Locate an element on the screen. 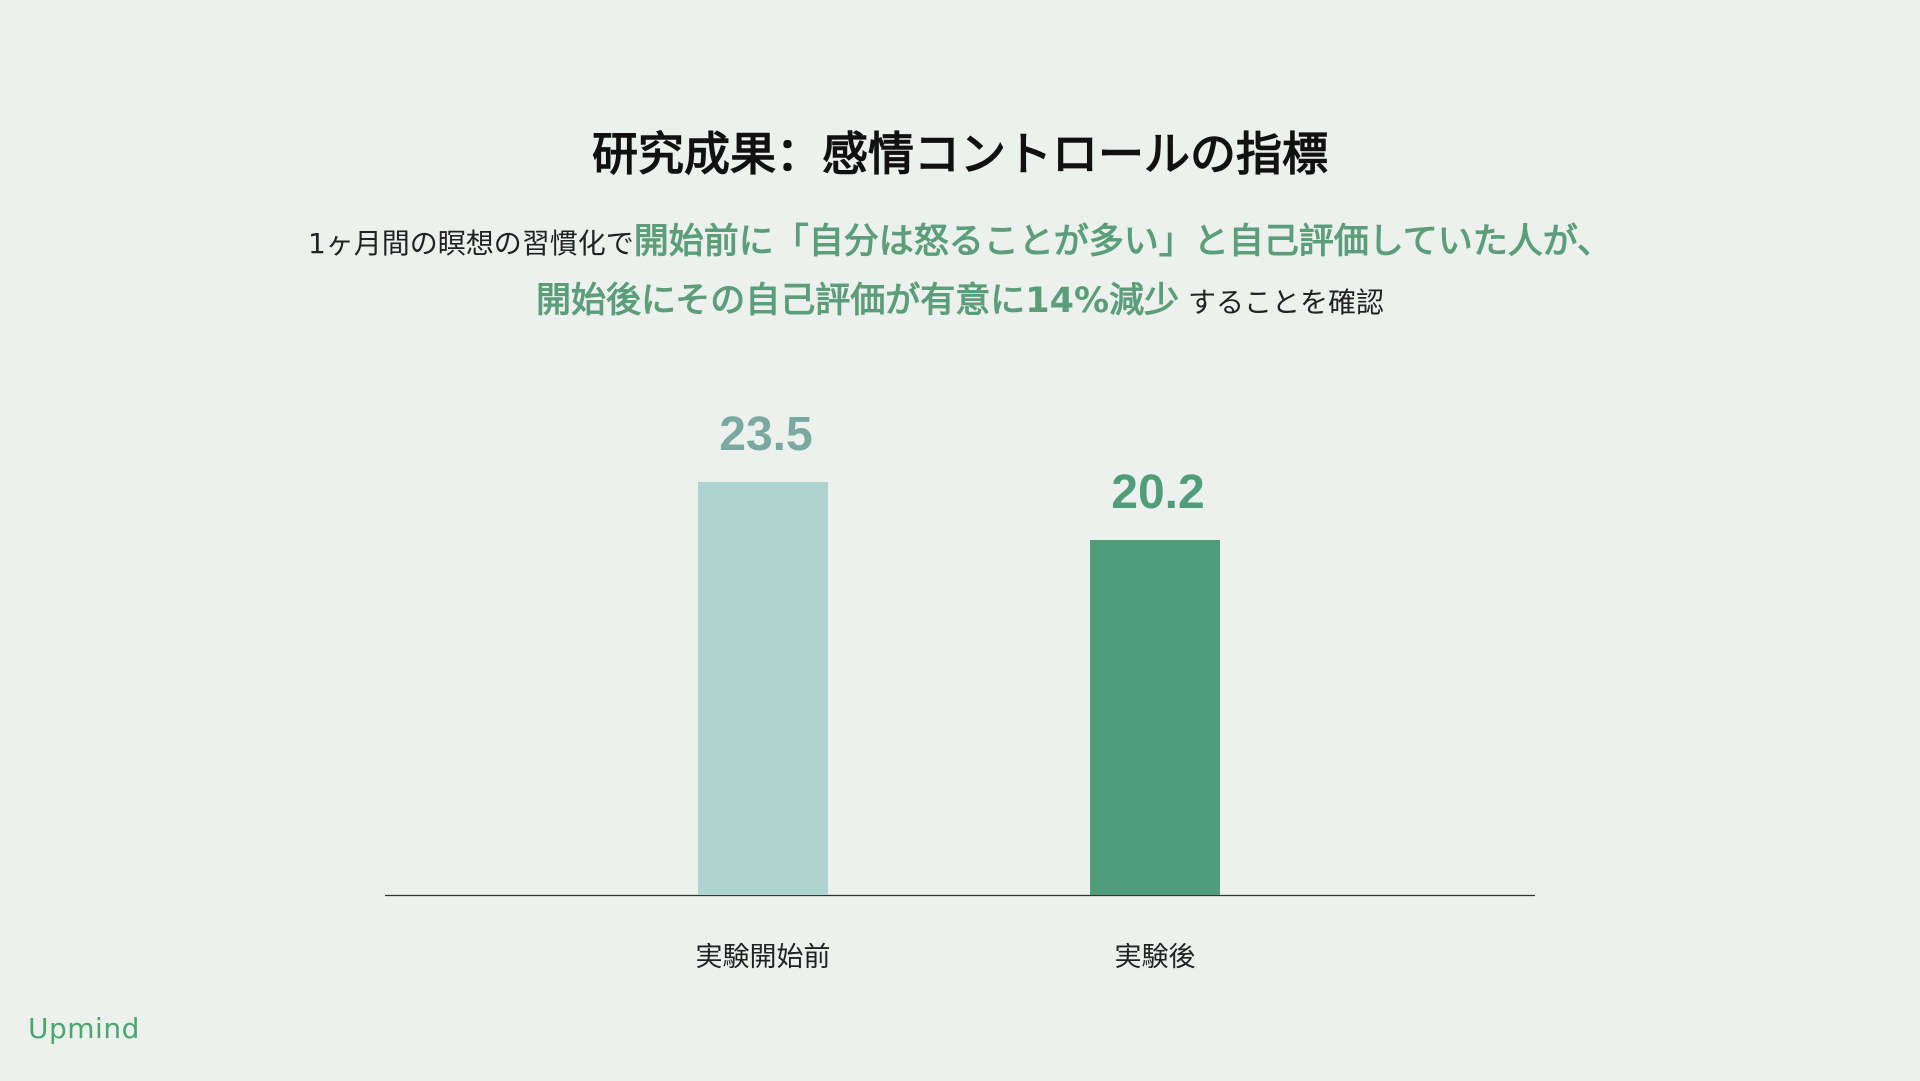 The image size is (1920, 1081). subtitle-line-2-highlight: 開始後にその自己評価が有意に14%減少 is located at coordinates (858, 301).